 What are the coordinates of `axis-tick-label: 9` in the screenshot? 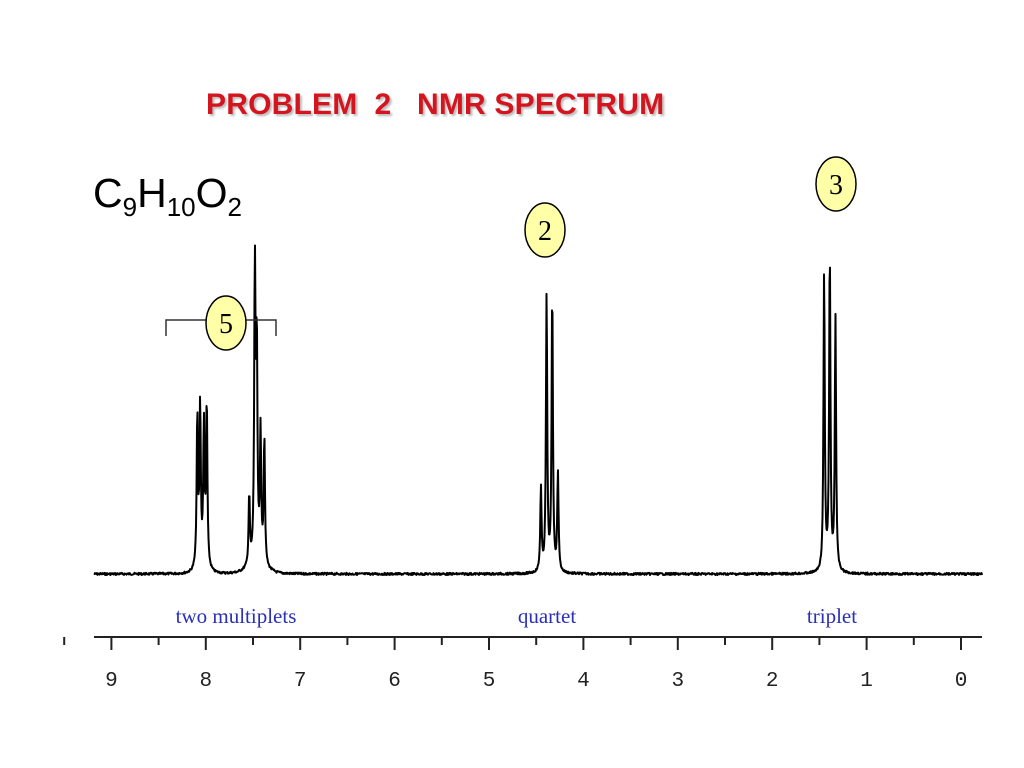 It's located at (111, 681).